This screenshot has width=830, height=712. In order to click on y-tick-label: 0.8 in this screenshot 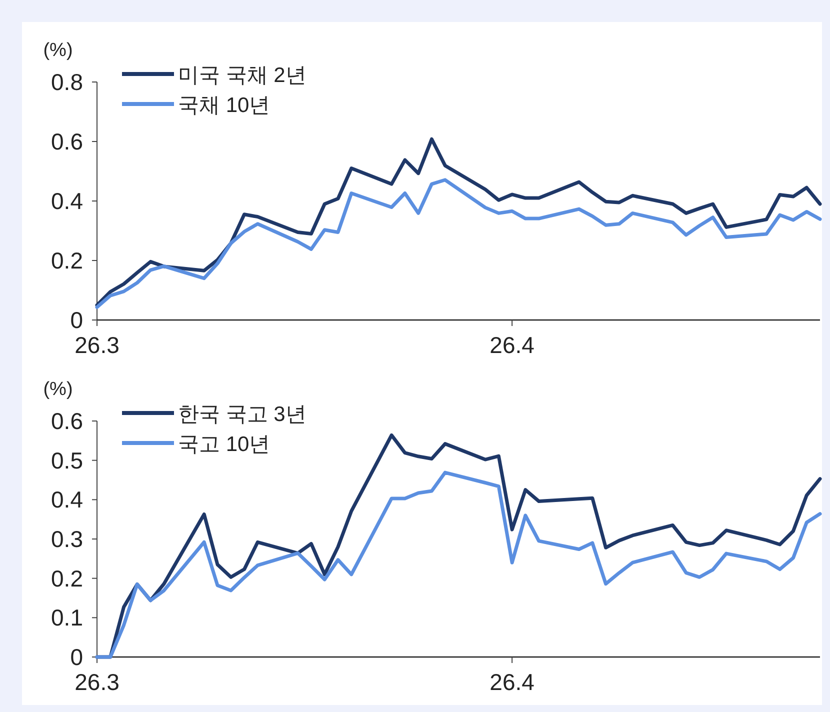, I will do `click(67, 82)`.